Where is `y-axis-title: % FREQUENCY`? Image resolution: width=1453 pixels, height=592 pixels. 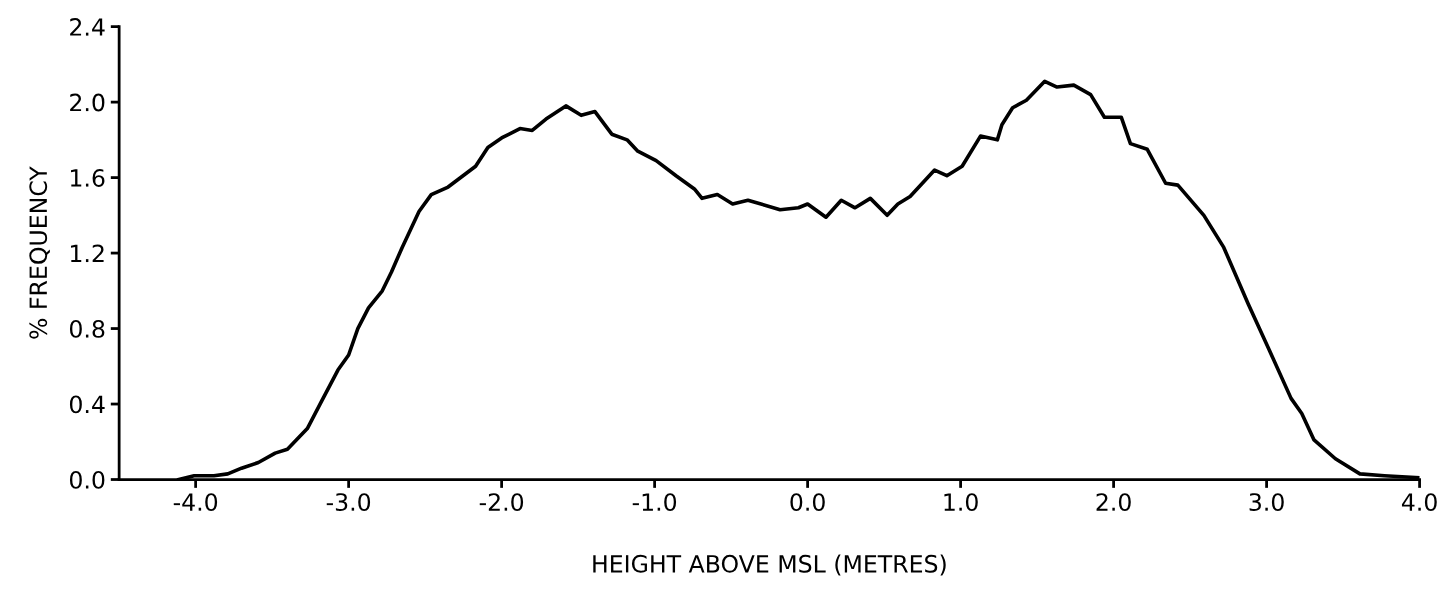 y-axis-title: % FREQUENCY is located at coordinates (39, 252).